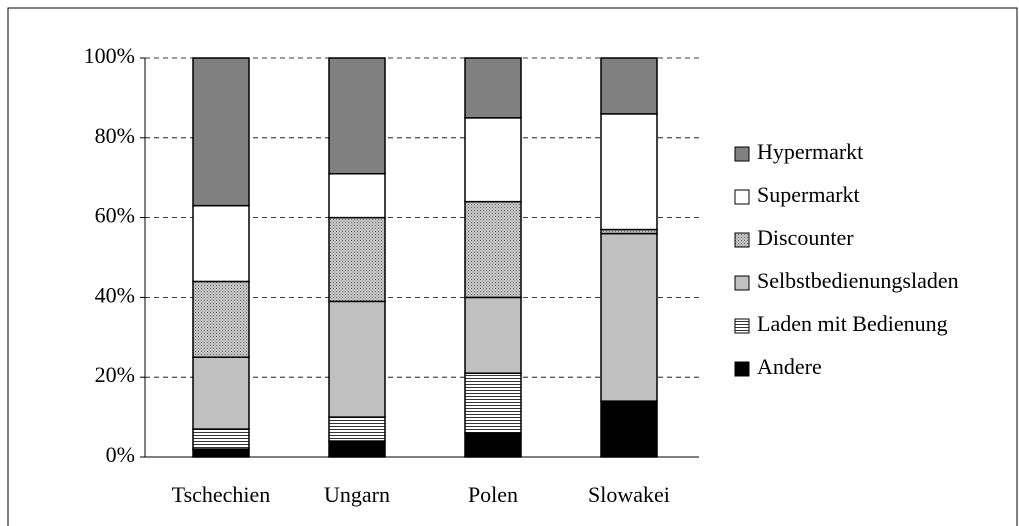 Image resolution: width=1019 pixels, height=526 pixels. I want to click on y-tick-label: 40%, so click(115, 294).